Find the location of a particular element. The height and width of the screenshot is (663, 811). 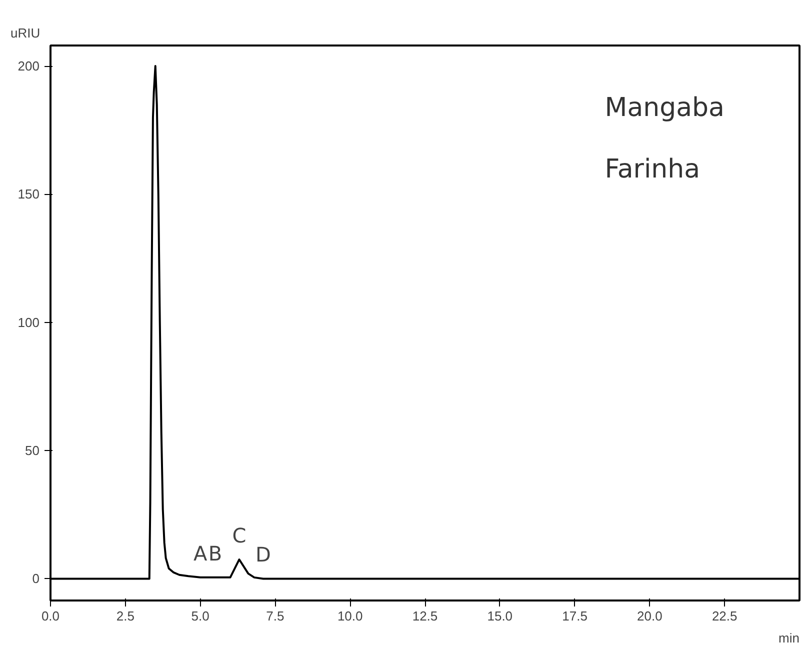

y-tick-label: 150 is located at coordinates (29, 194).